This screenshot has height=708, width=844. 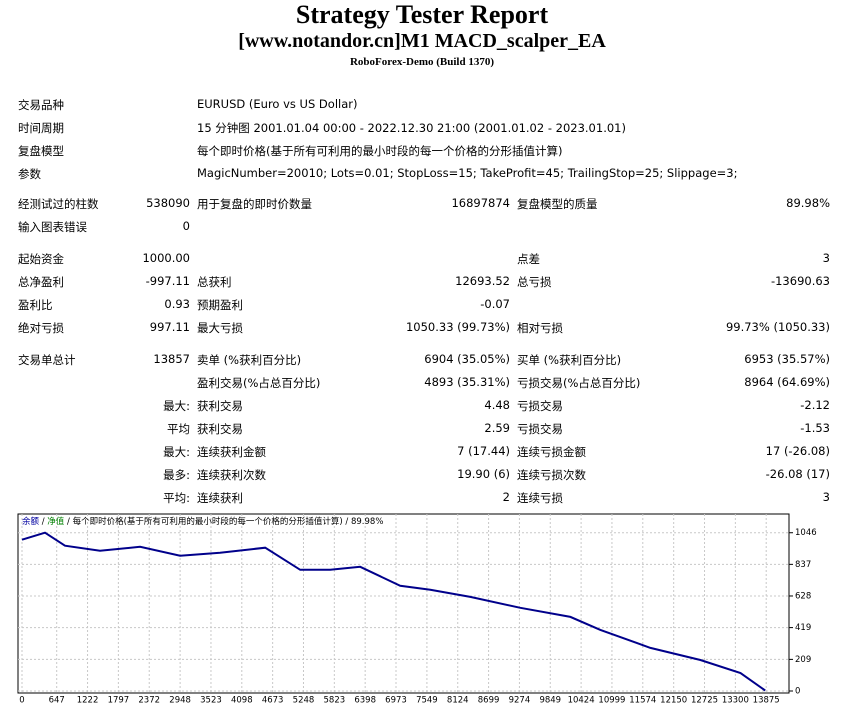 I want to click on table-row: 输入图表错误 0, so click(x=422, y=228).